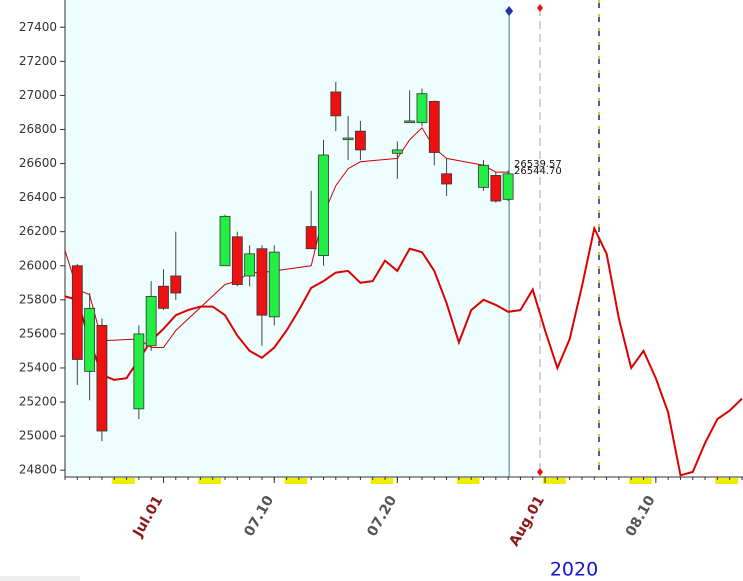  Describe the element at coordinates (38, 470) in the screenshot. I see `y-tick-label: 24800` at that location.